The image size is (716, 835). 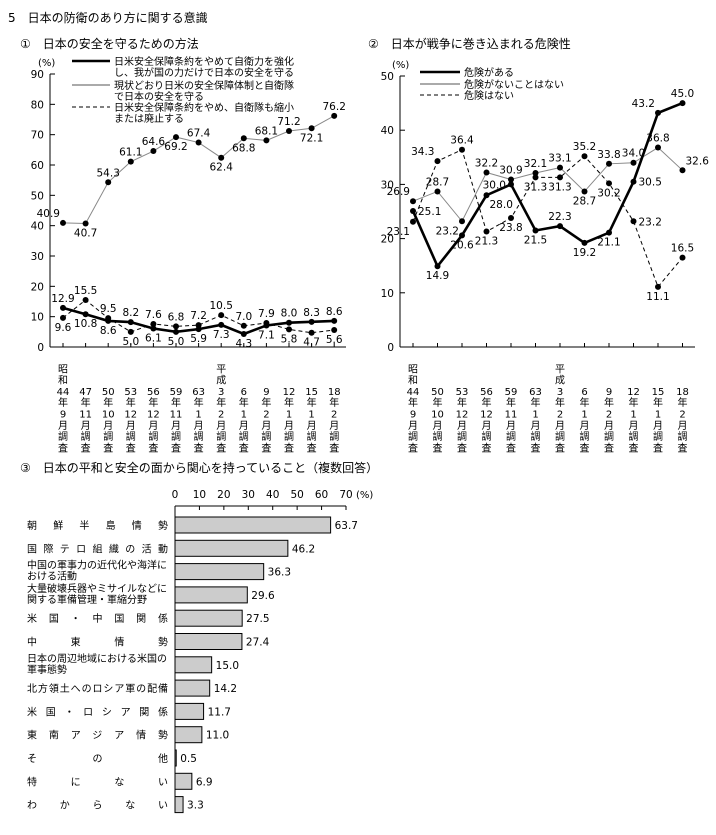 What do you see at coordinates (225, 689) in the screenshot?
I see `bar-value-label: 14.2` at bounding box center [225, 689].